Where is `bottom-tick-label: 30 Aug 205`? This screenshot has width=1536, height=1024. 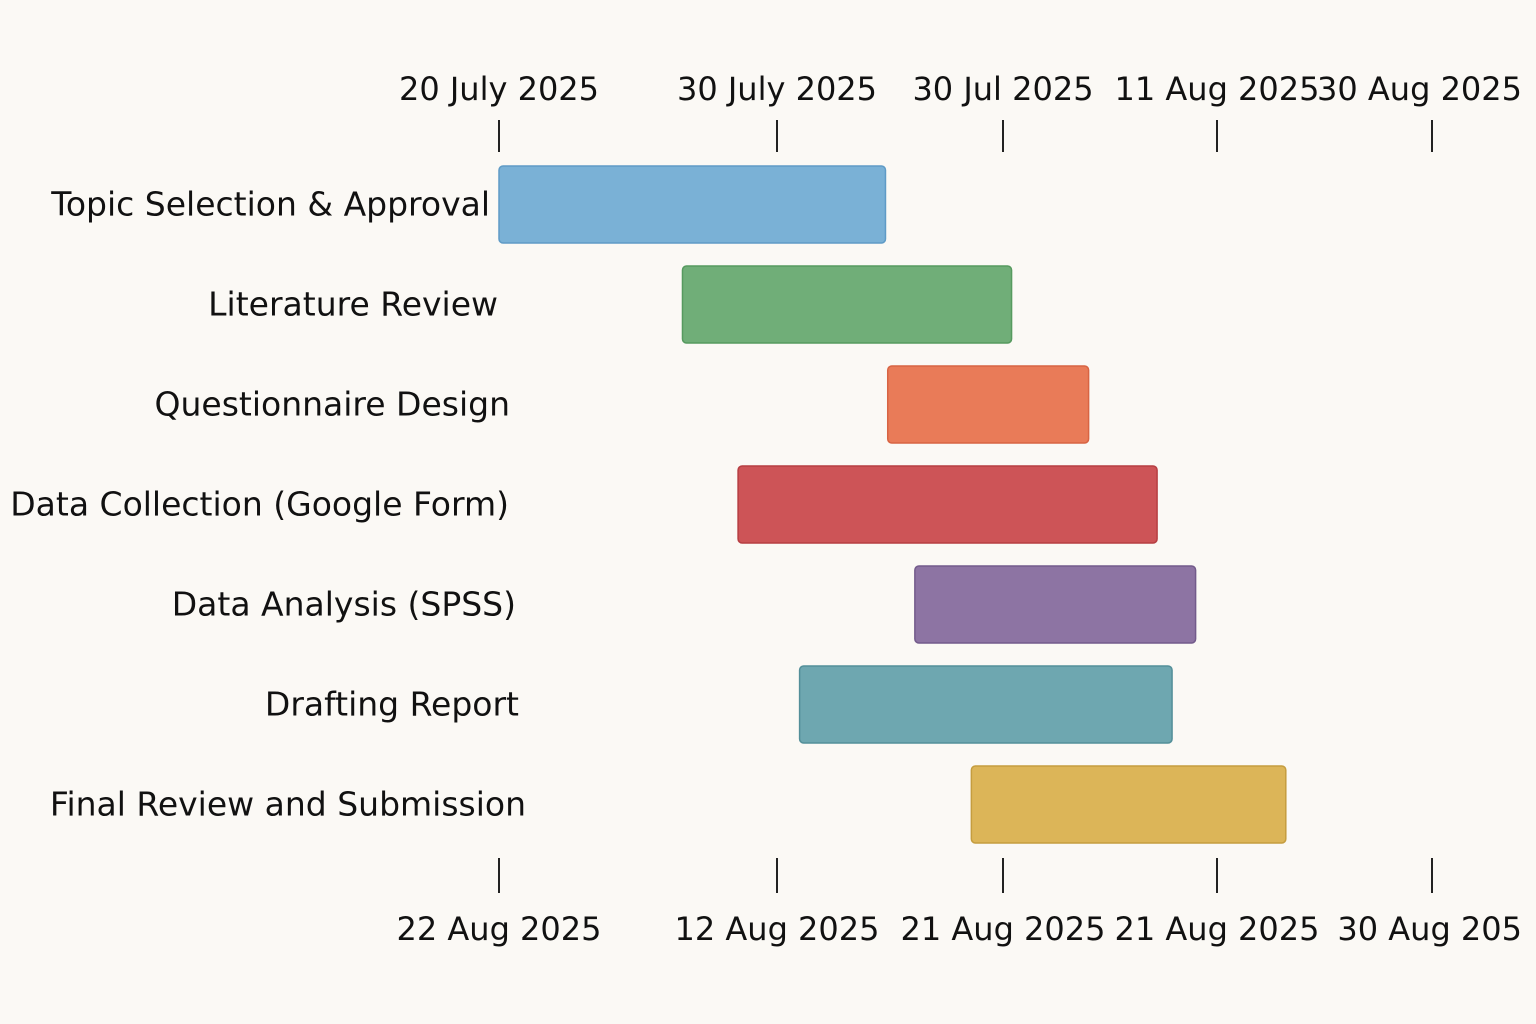
bottom-tick-label: 30 Aug 205 is located at coordinates (1429, 929).